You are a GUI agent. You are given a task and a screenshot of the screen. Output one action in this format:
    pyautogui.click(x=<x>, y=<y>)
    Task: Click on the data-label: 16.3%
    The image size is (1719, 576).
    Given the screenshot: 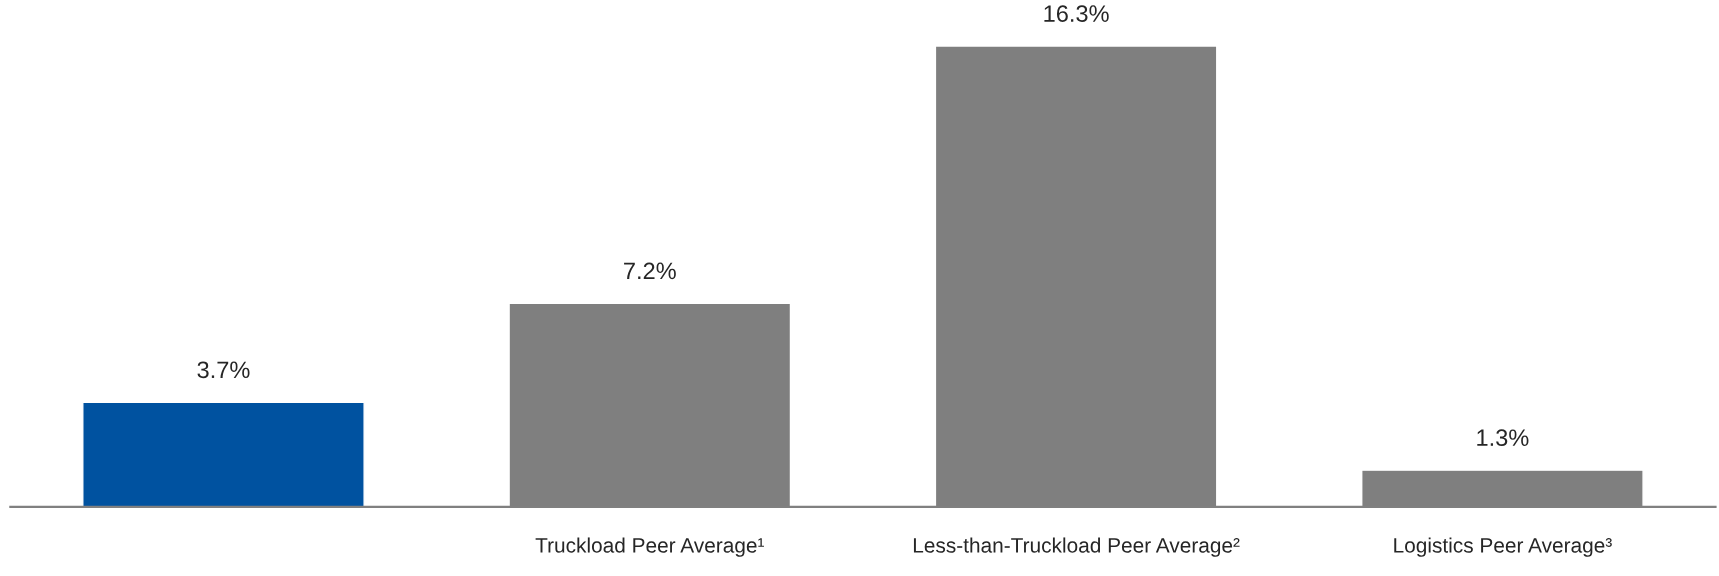 What is the action you would take?
    pyautogui.click(x=1076, y=13)
    